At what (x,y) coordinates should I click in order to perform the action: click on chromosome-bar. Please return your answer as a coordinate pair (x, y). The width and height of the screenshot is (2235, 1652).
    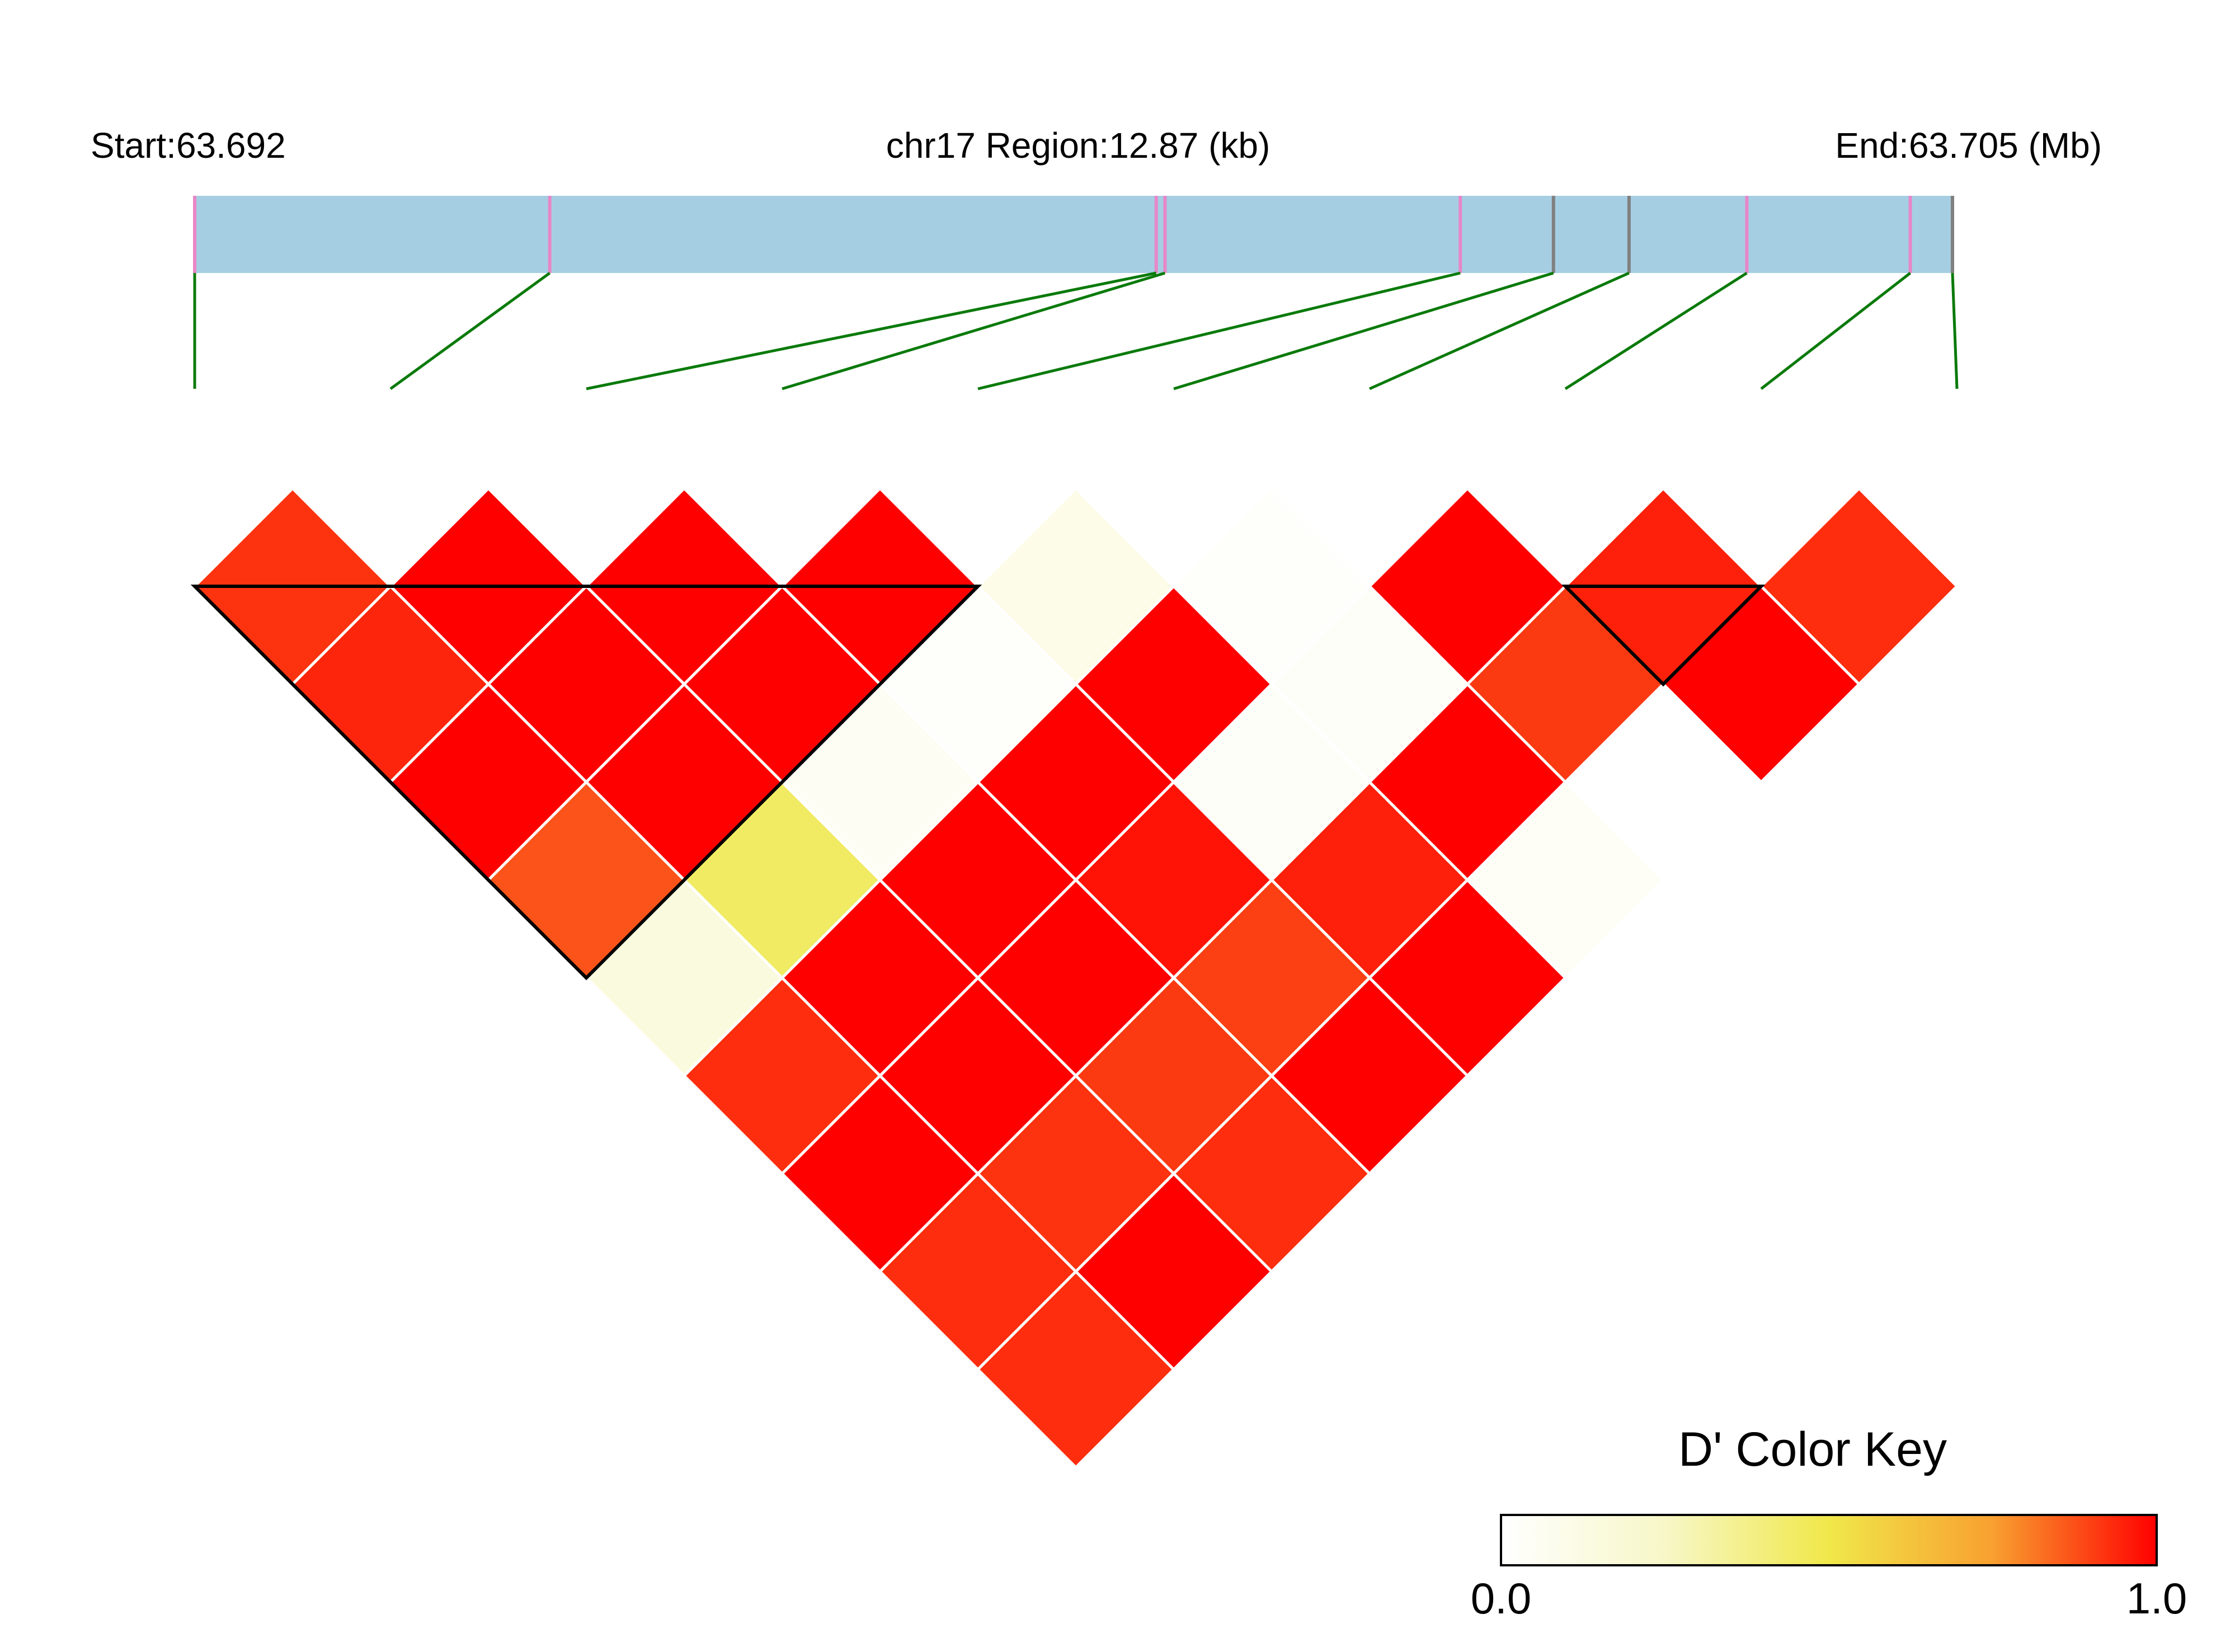
    Looking at the image, I should click on (1073, 235).